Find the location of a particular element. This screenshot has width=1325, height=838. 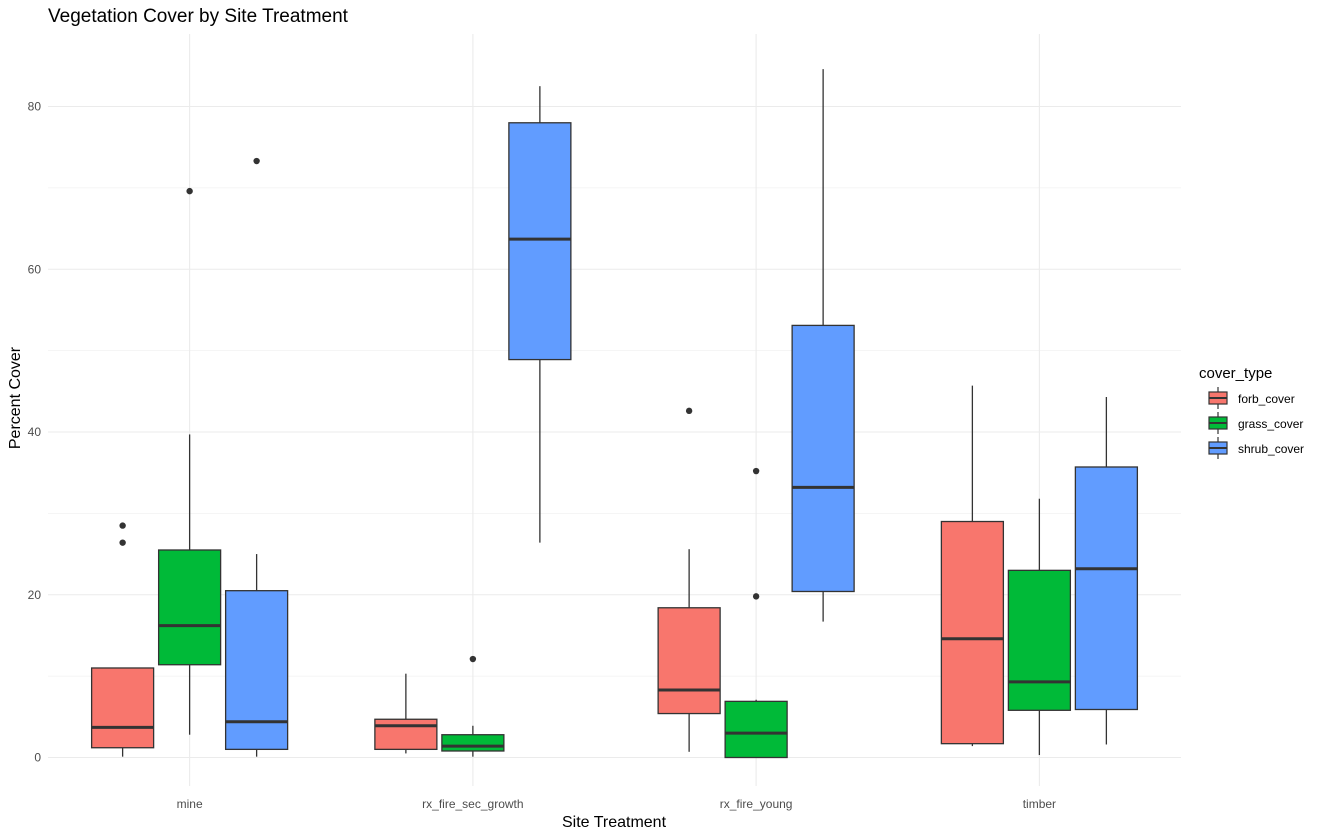

y-tick-label: 0 is located at coordinates (37, 758).